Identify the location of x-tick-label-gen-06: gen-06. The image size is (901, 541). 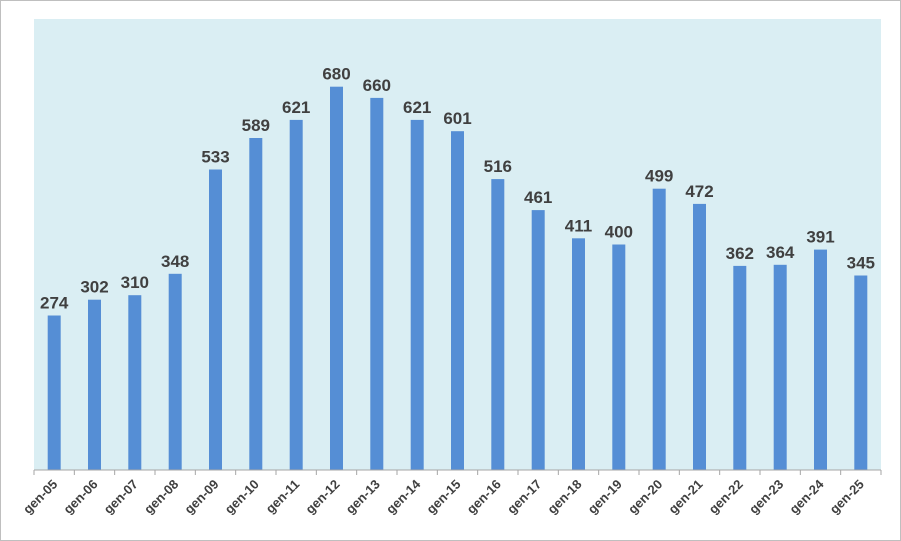
(80, 497).